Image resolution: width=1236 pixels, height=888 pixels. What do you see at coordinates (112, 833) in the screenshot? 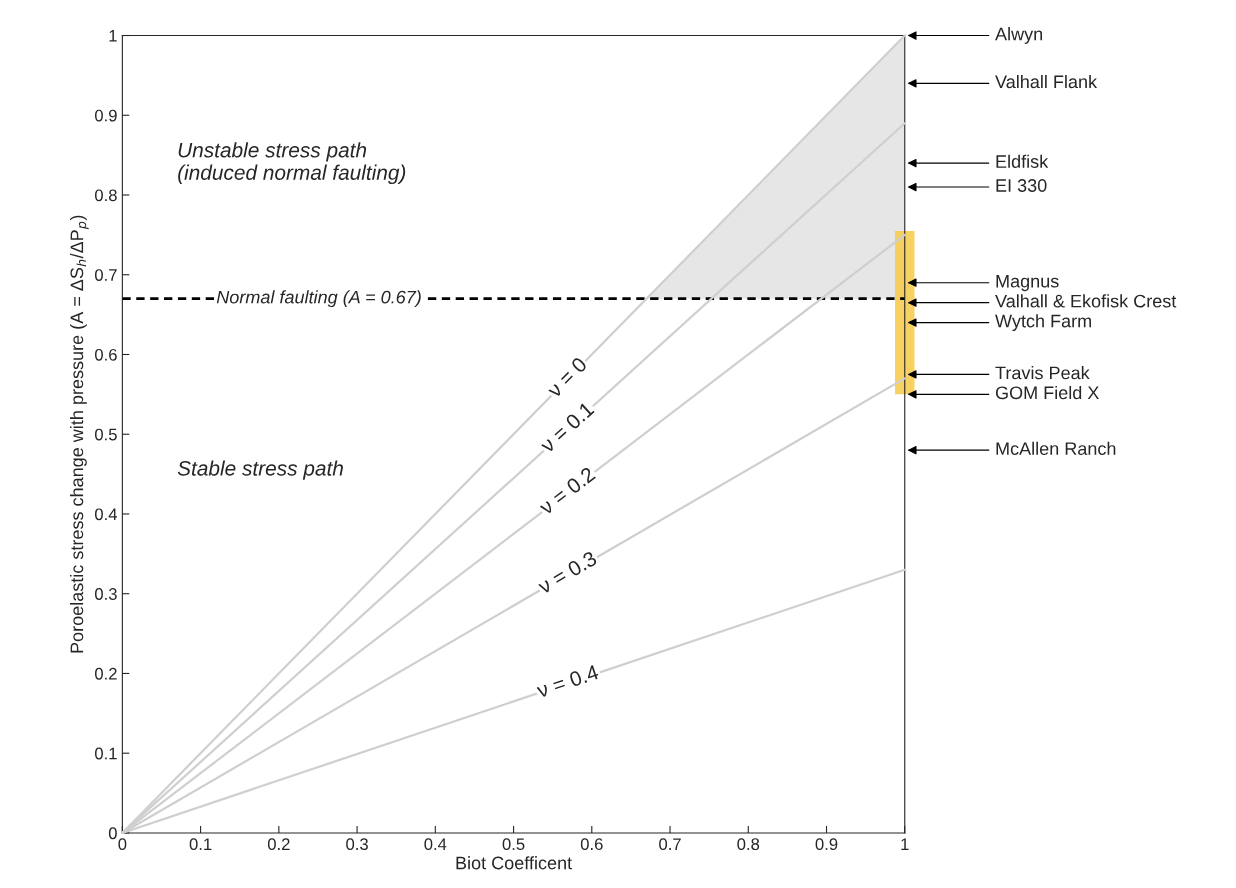
I see `y-tick-label: 0` at bounding box center [112, 833].